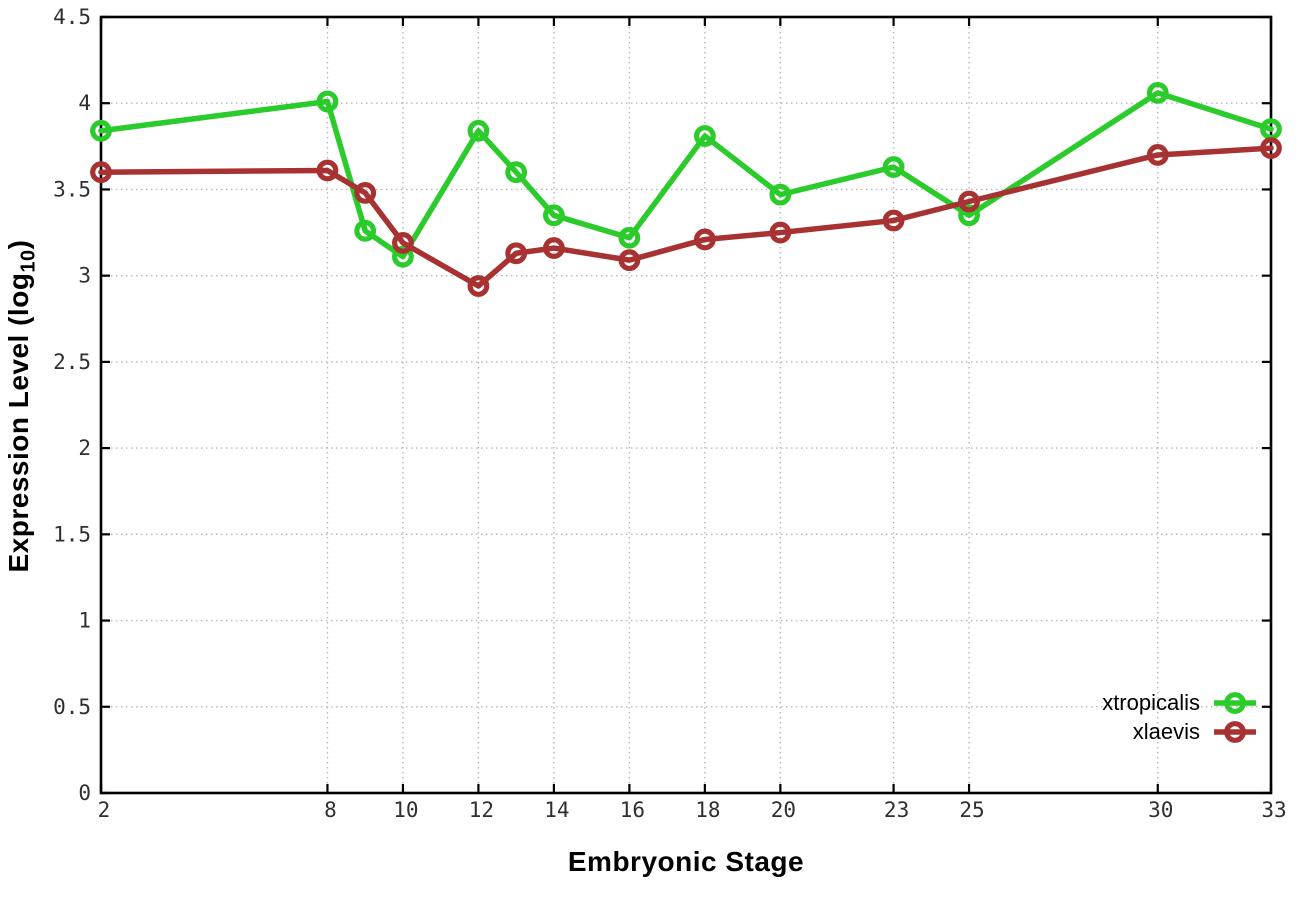  What do you see at coordinates (1235, 702) in the screenshot?
I see `legend-sample-icon-xtropicalis` at bounding box center [1235, 702].